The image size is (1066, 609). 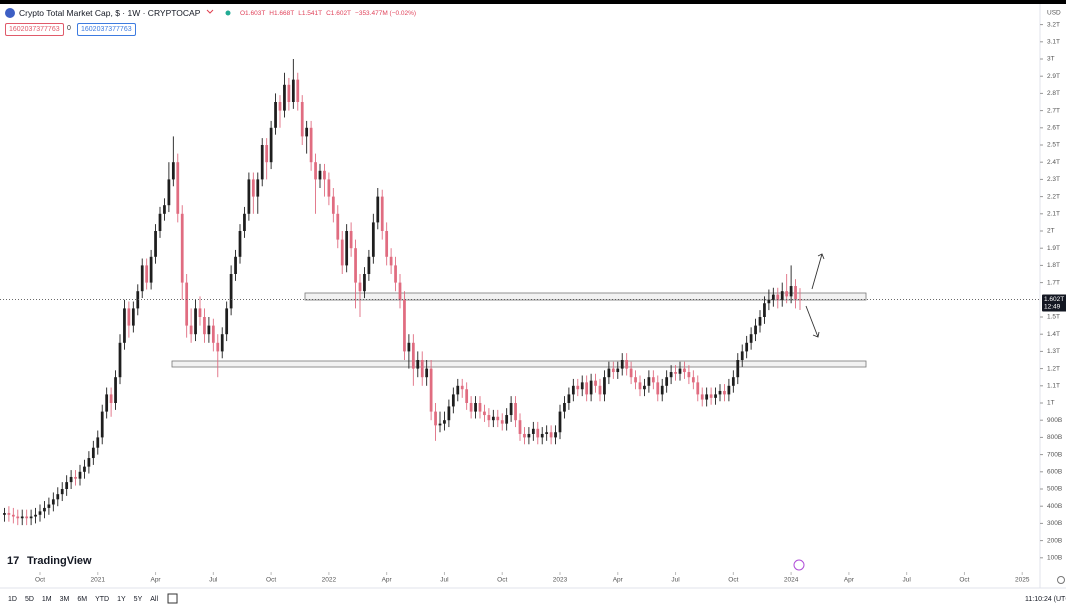 I want to click on range-button: 1Y, so click(x=121, y=599).